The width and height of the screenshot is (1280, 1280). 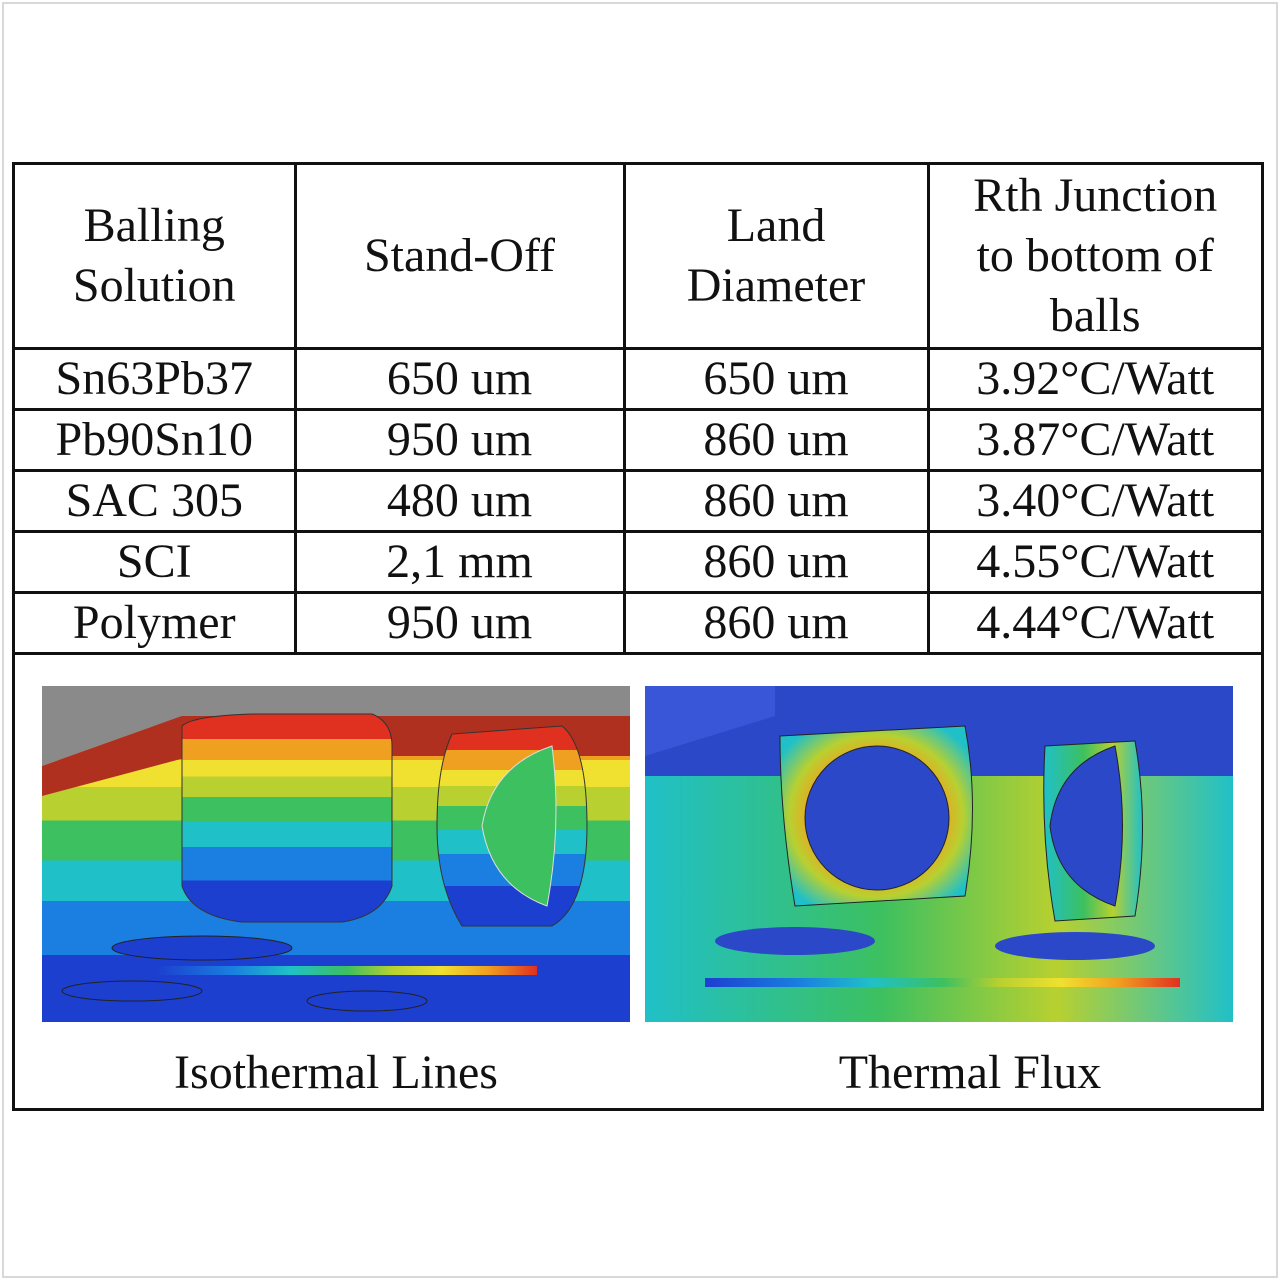 I want to click on isothermal-caption: Isothermal Lines, so click(x=336, y=1072).